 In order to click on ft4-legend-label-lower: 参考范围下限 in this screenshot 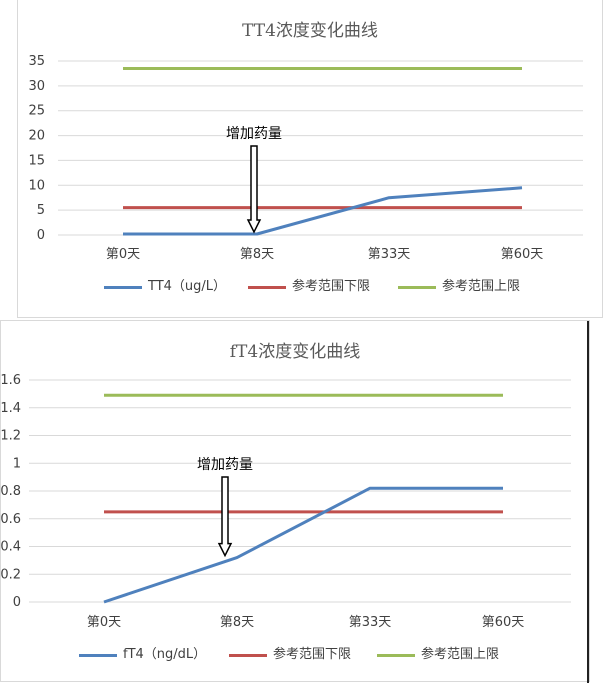, I will do `click(312, 654)`.